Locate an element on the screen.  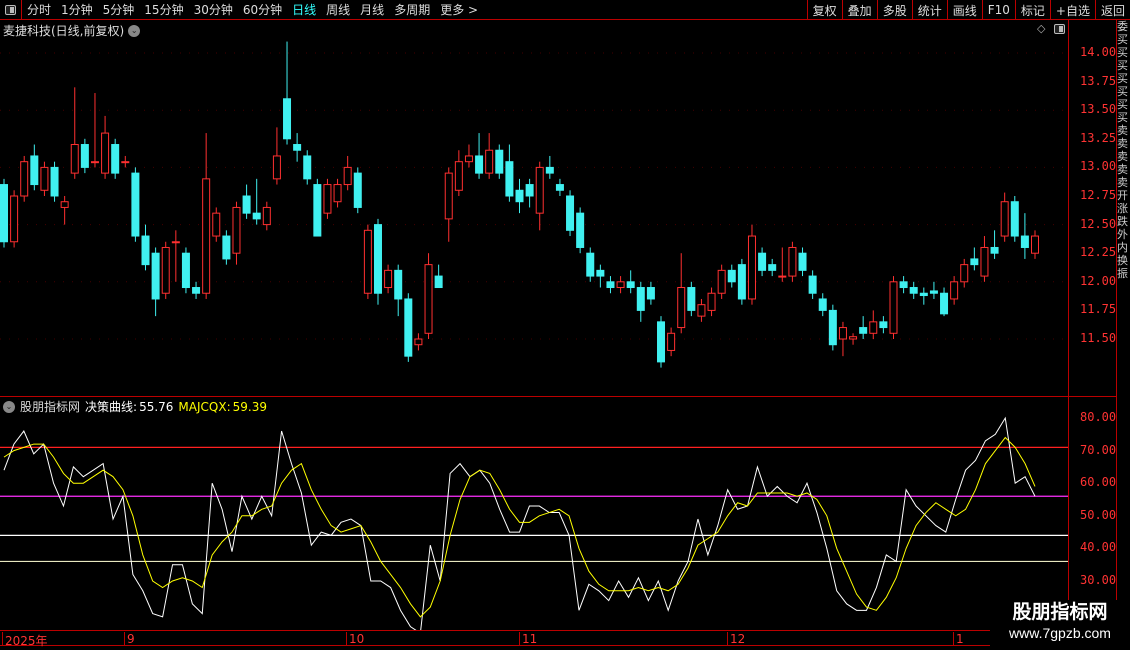
tab-period-10: 更多 > is located at coordinates (459, 10).